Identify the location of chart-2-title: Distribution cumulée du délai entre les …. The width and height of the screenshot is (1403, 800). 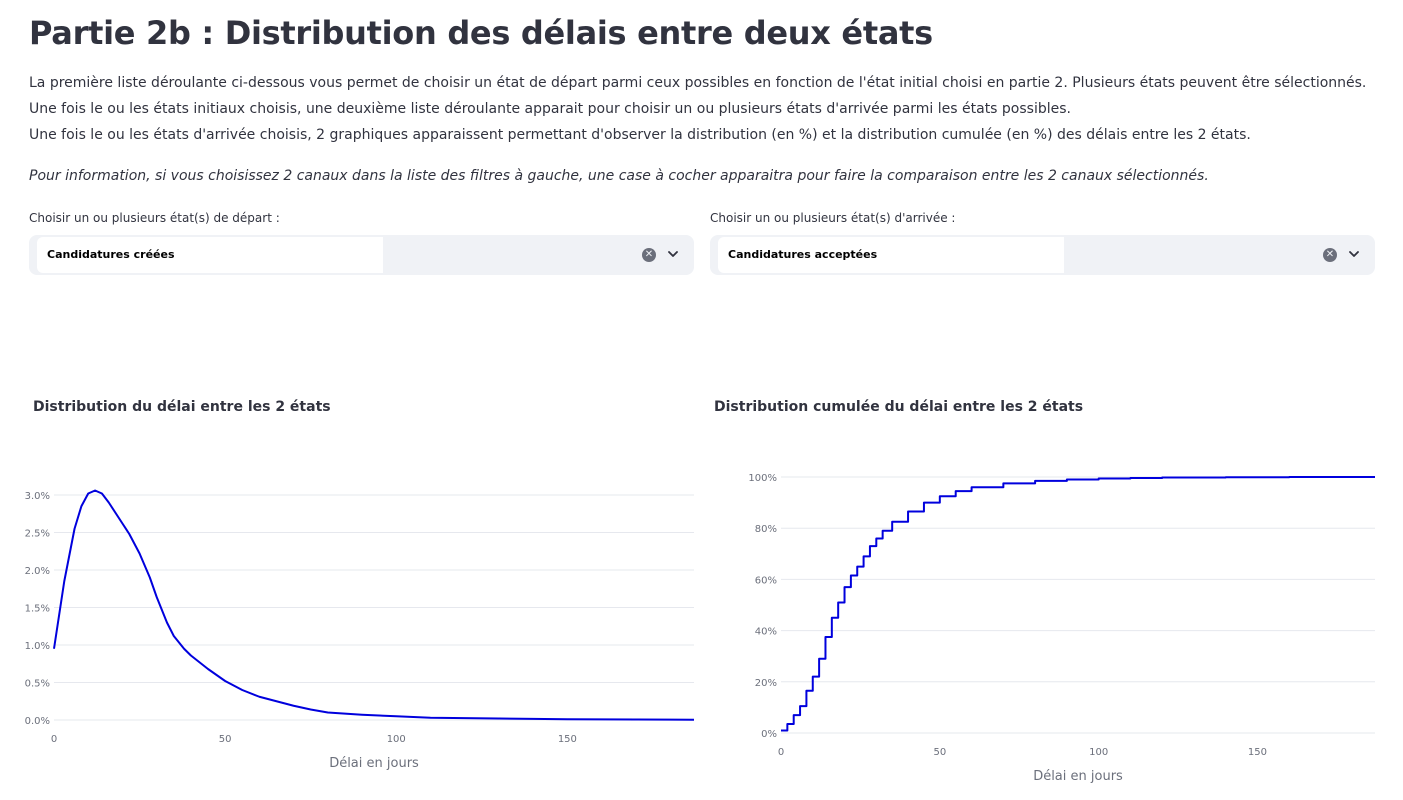
(899, 407).